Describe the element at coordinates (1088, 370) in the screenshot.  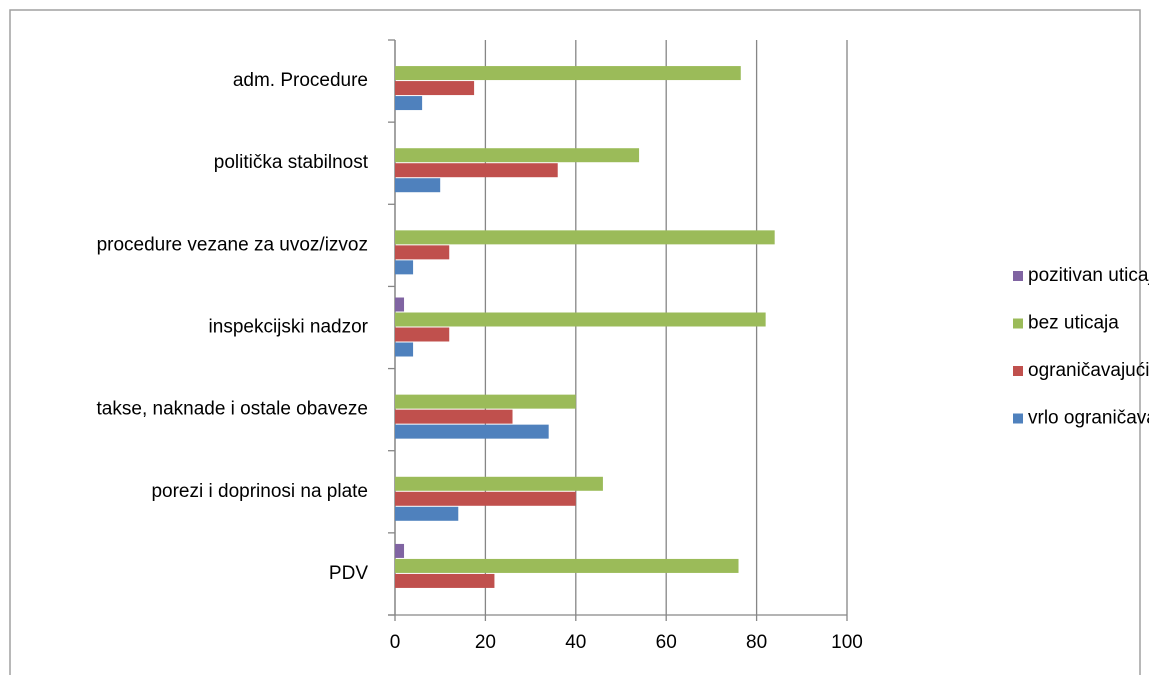
I see `legend-label: ograničavajući` at that location.